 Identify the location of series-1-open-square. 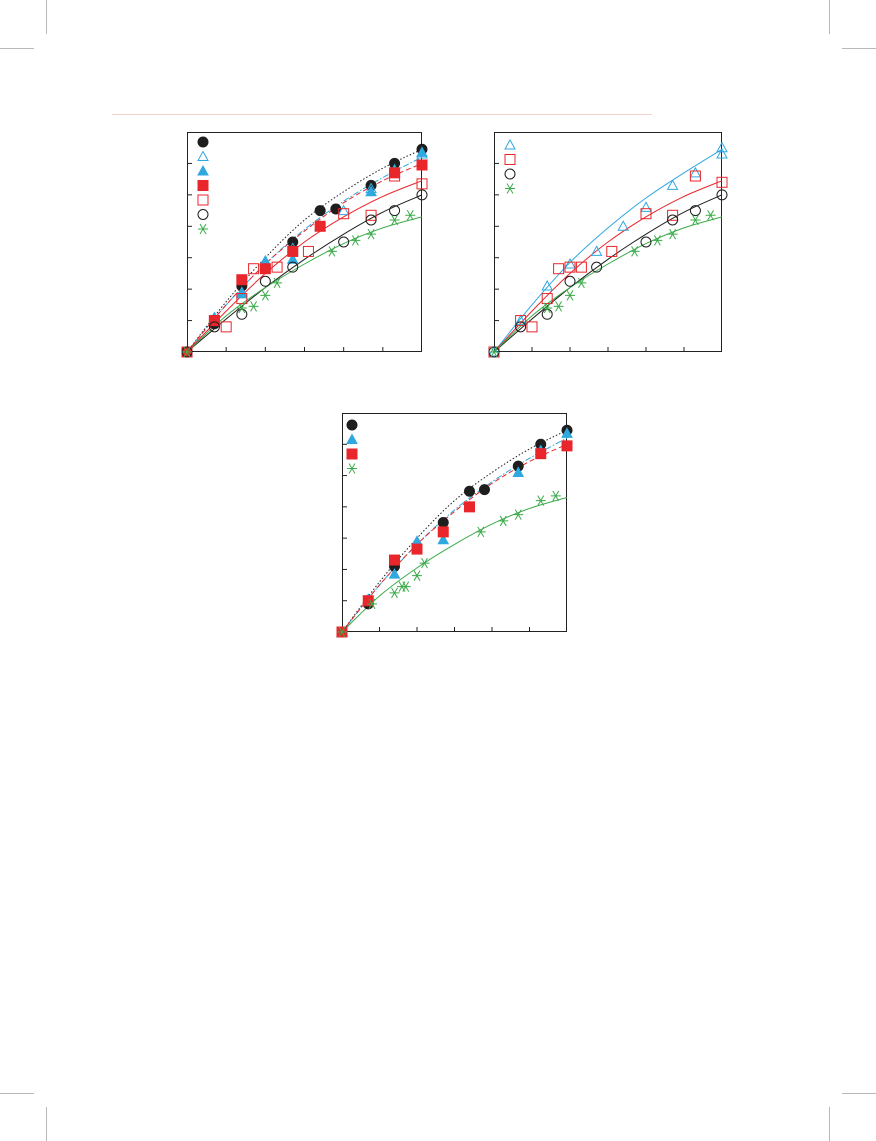
(608, 264).